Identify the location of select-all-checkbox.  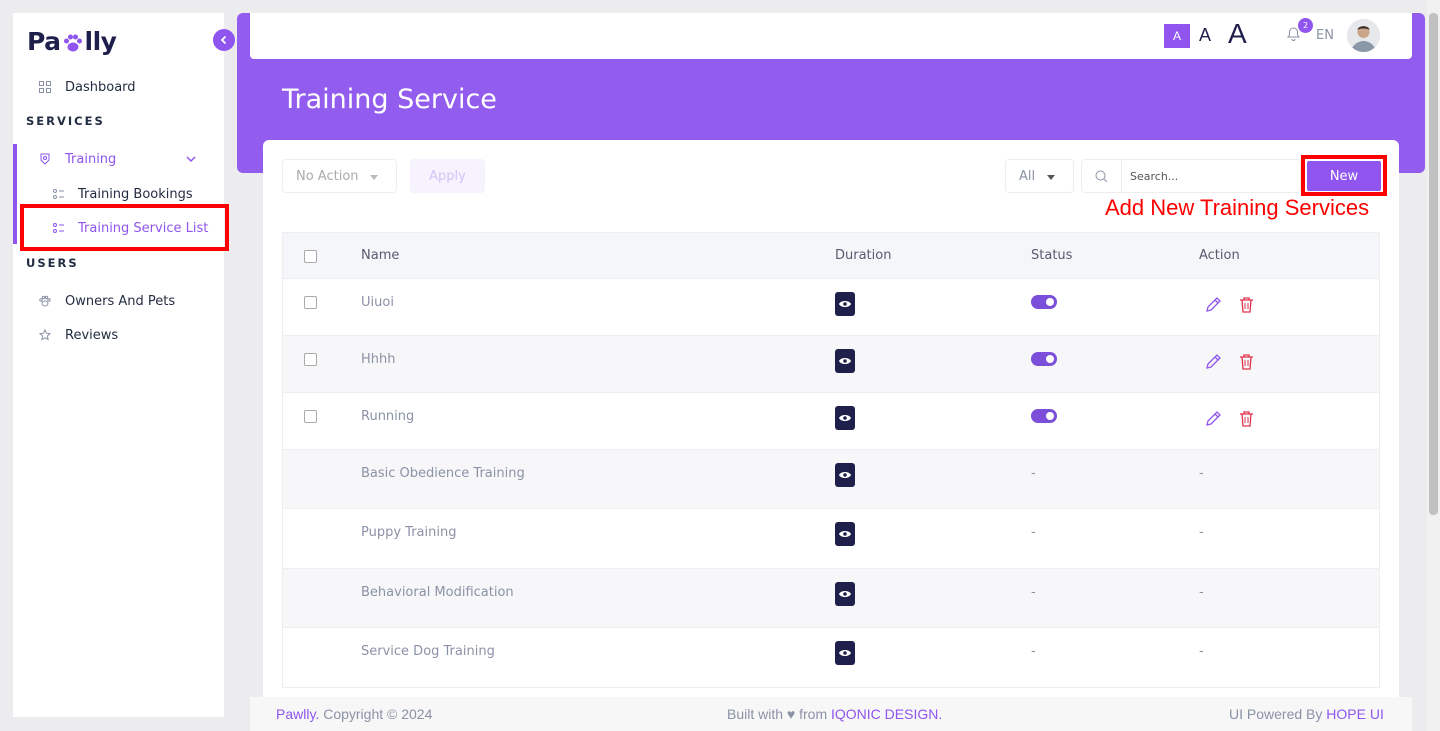
(310, 256).